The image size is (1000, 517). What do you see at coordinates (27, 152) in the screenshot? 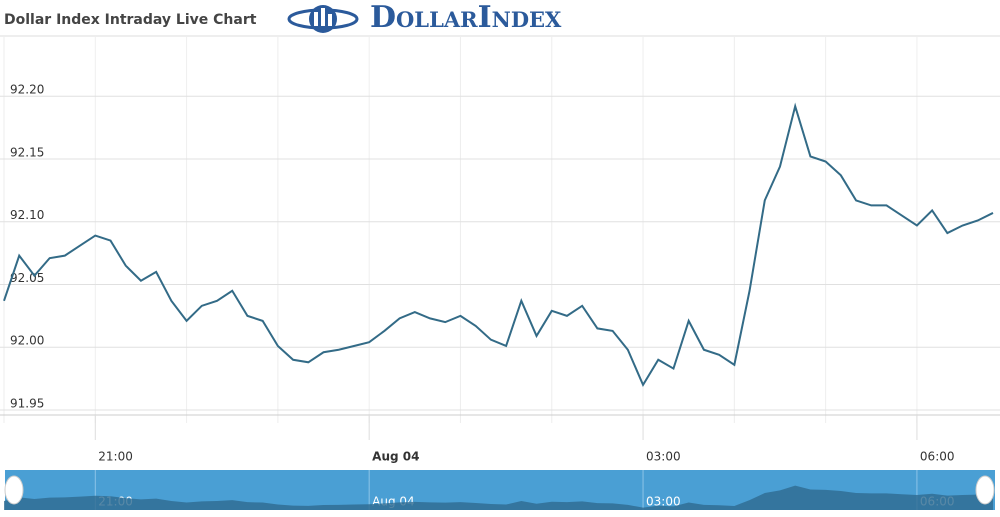
I see `y-tick-label: 92.15` at bounding box center [27, 152].